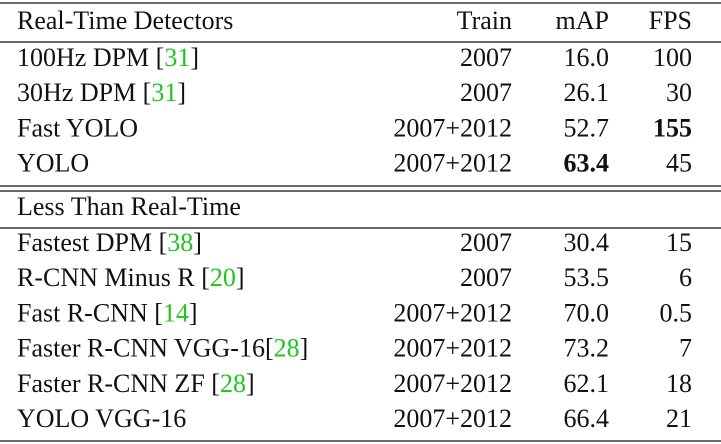 This screenshot has width=721, height=444. Describe the element at coordinates (587, 348) in the screenshot. I see `map-cell: 73.2` at that location.